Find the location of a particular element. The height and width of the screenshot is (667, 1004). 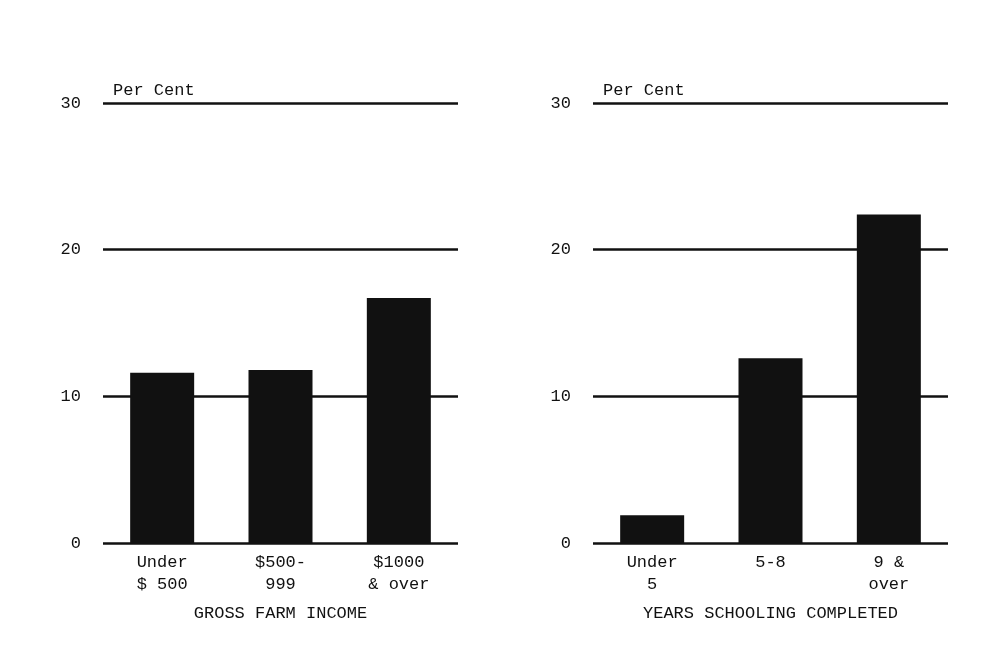

x-tick-label: 5-8 is located at coordinates (770, 562).